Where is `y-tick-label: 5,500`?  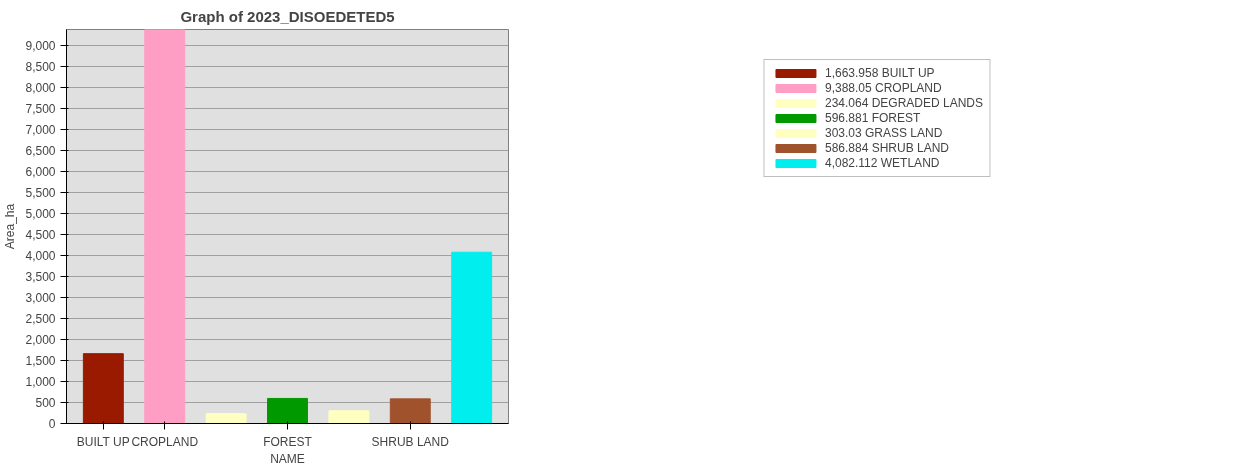 y-tick-label: 5,500 is located at coordinates (40, 193).